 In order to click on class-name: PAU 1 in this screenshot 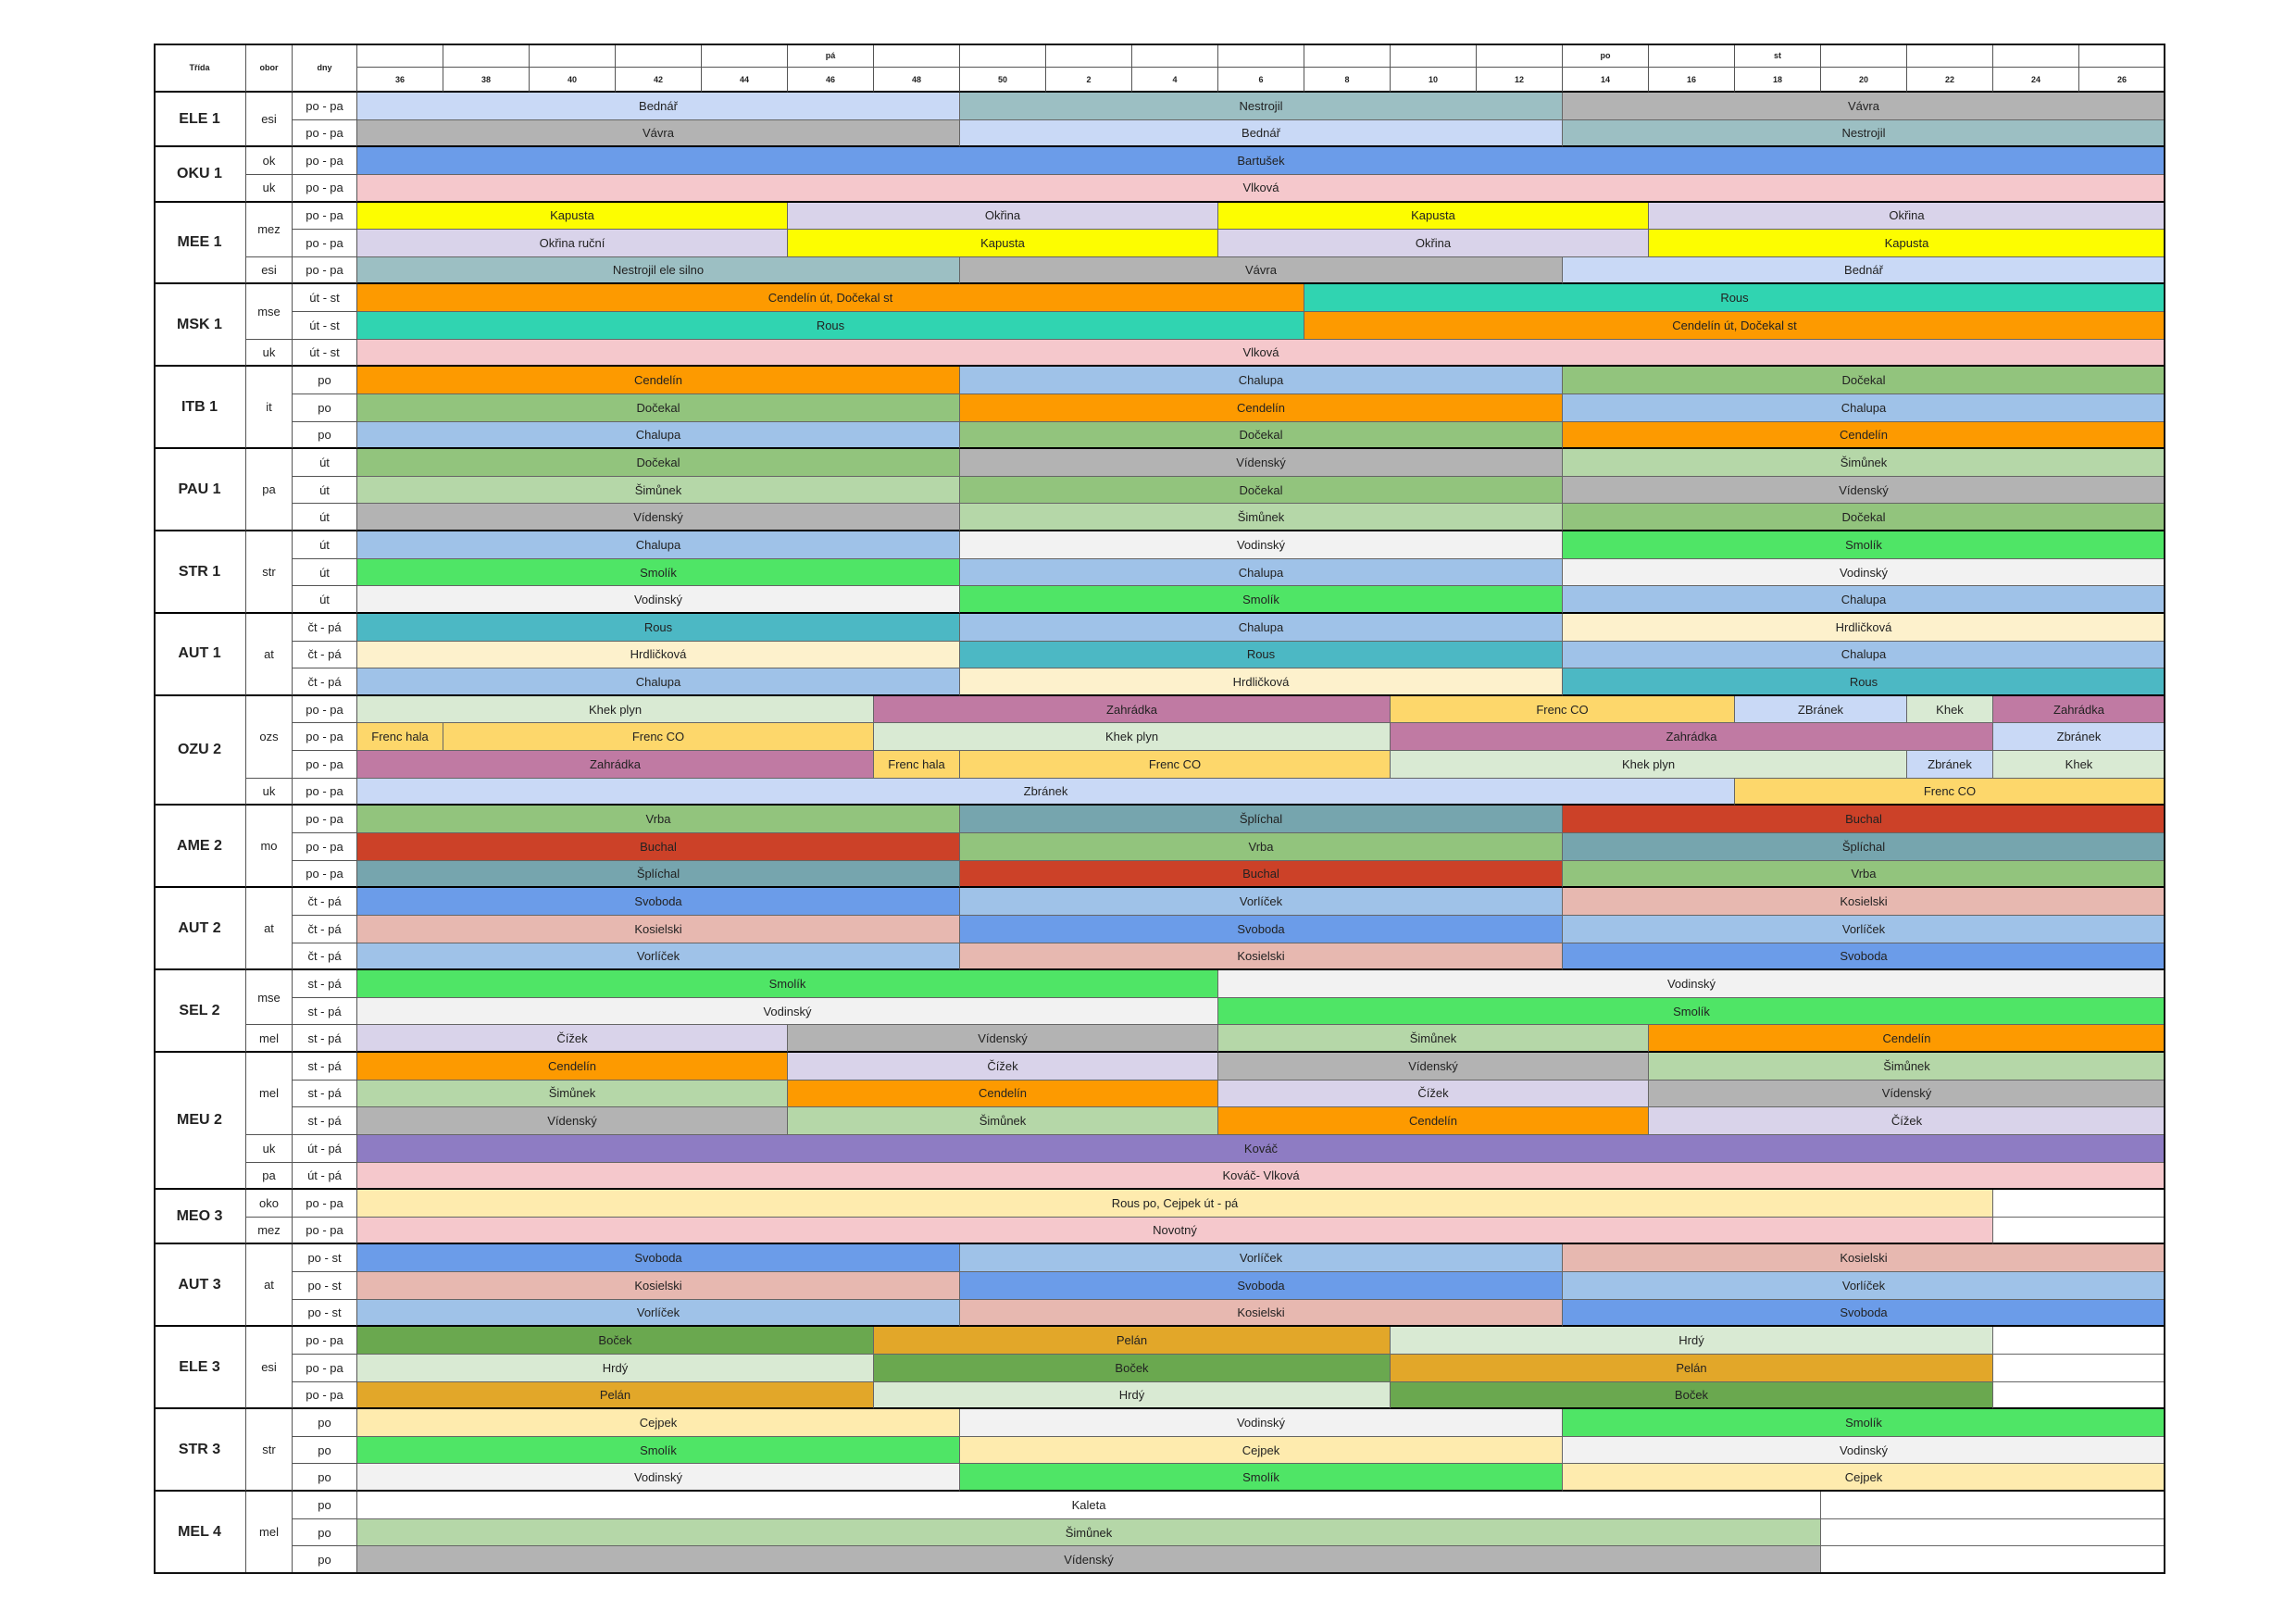, I will do `click(200, 490)`.